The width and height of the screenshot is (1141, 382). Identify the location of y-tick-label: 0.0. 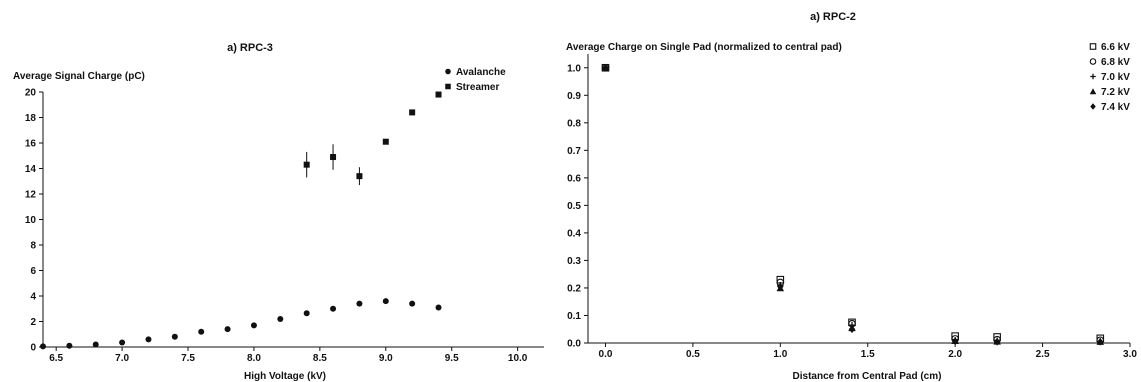
(574, 344).